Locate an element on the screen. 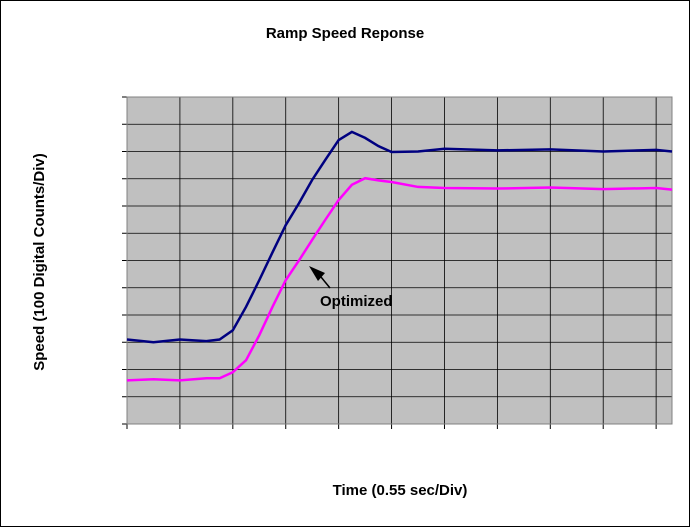 The image size is (690, 527). annotation: Optimized is located at coordinates (356, 301).